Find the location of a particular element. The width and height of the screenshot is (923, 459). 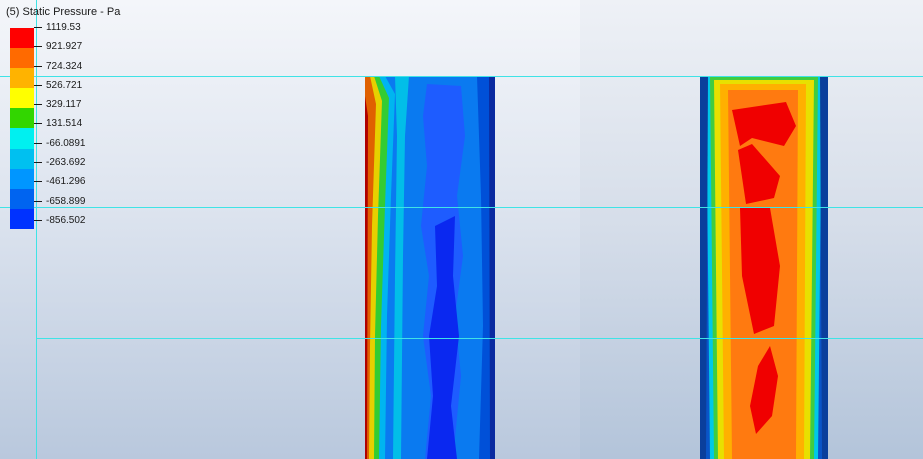

legend-label: -263.692 is located at coordinates (59, 166).